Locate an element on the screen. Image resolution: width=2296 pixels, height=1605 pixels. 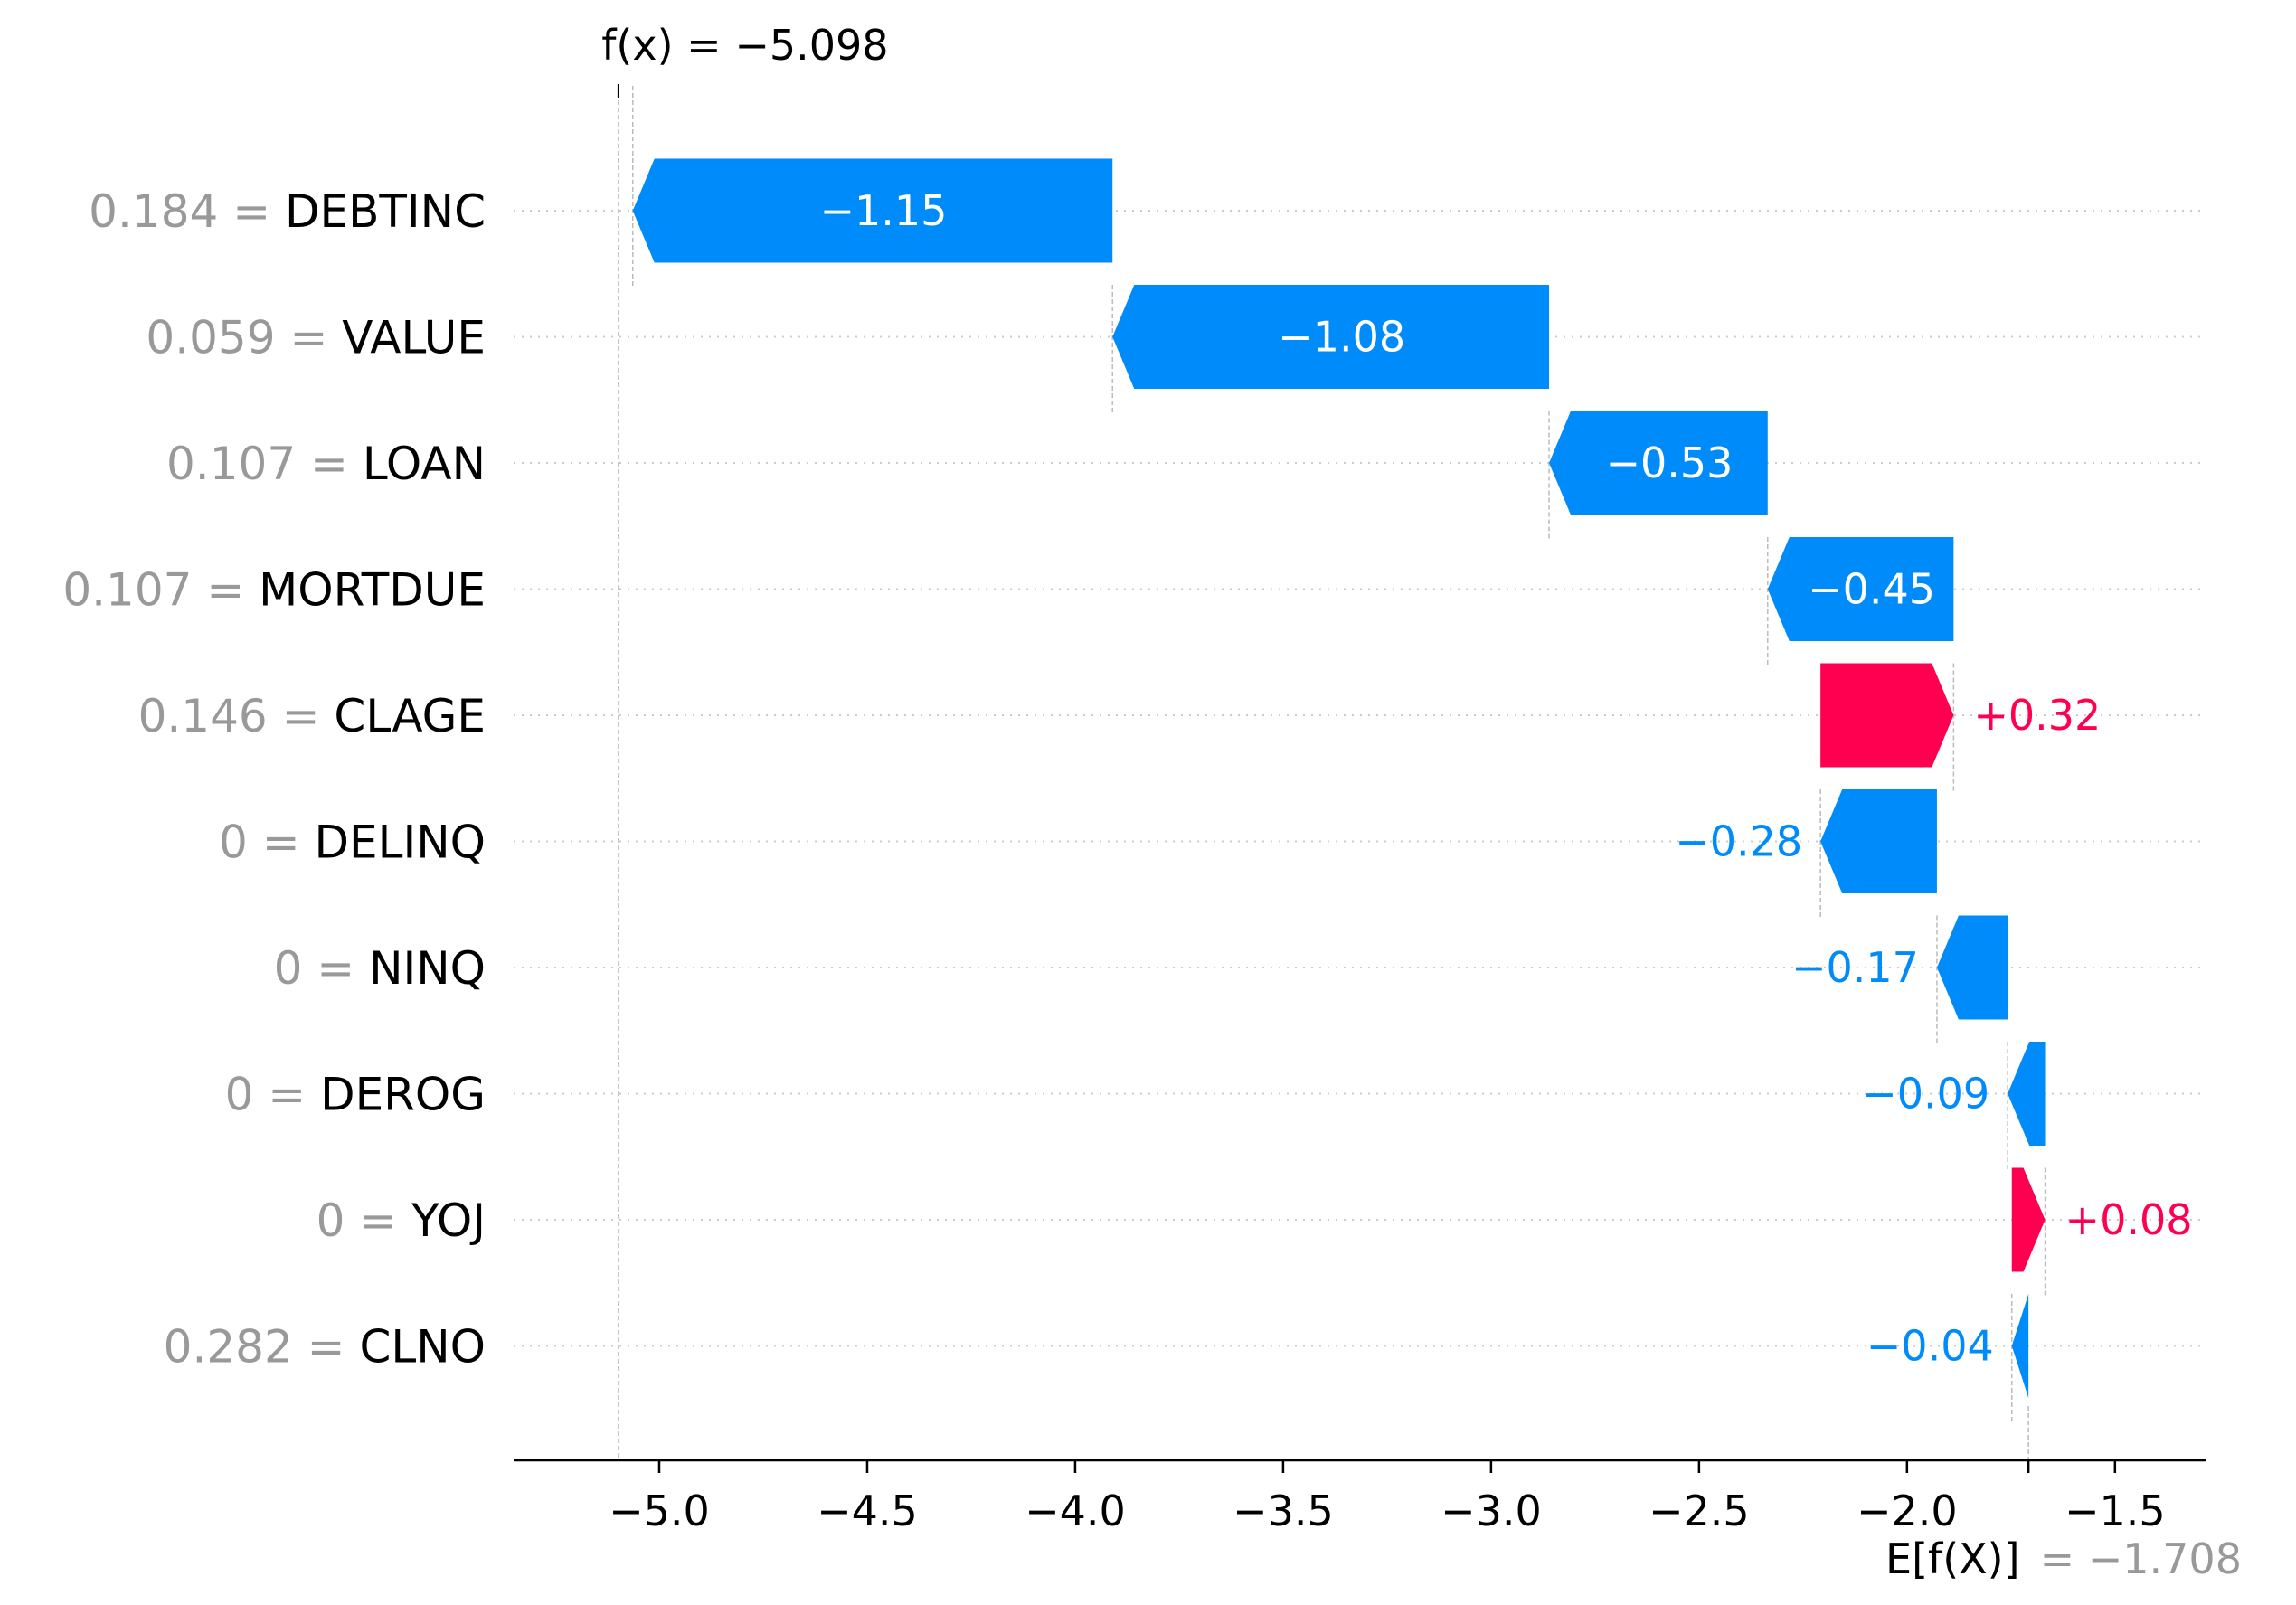
feature-label: 0.282 = CLNO is located at coordinates (325, 1347).